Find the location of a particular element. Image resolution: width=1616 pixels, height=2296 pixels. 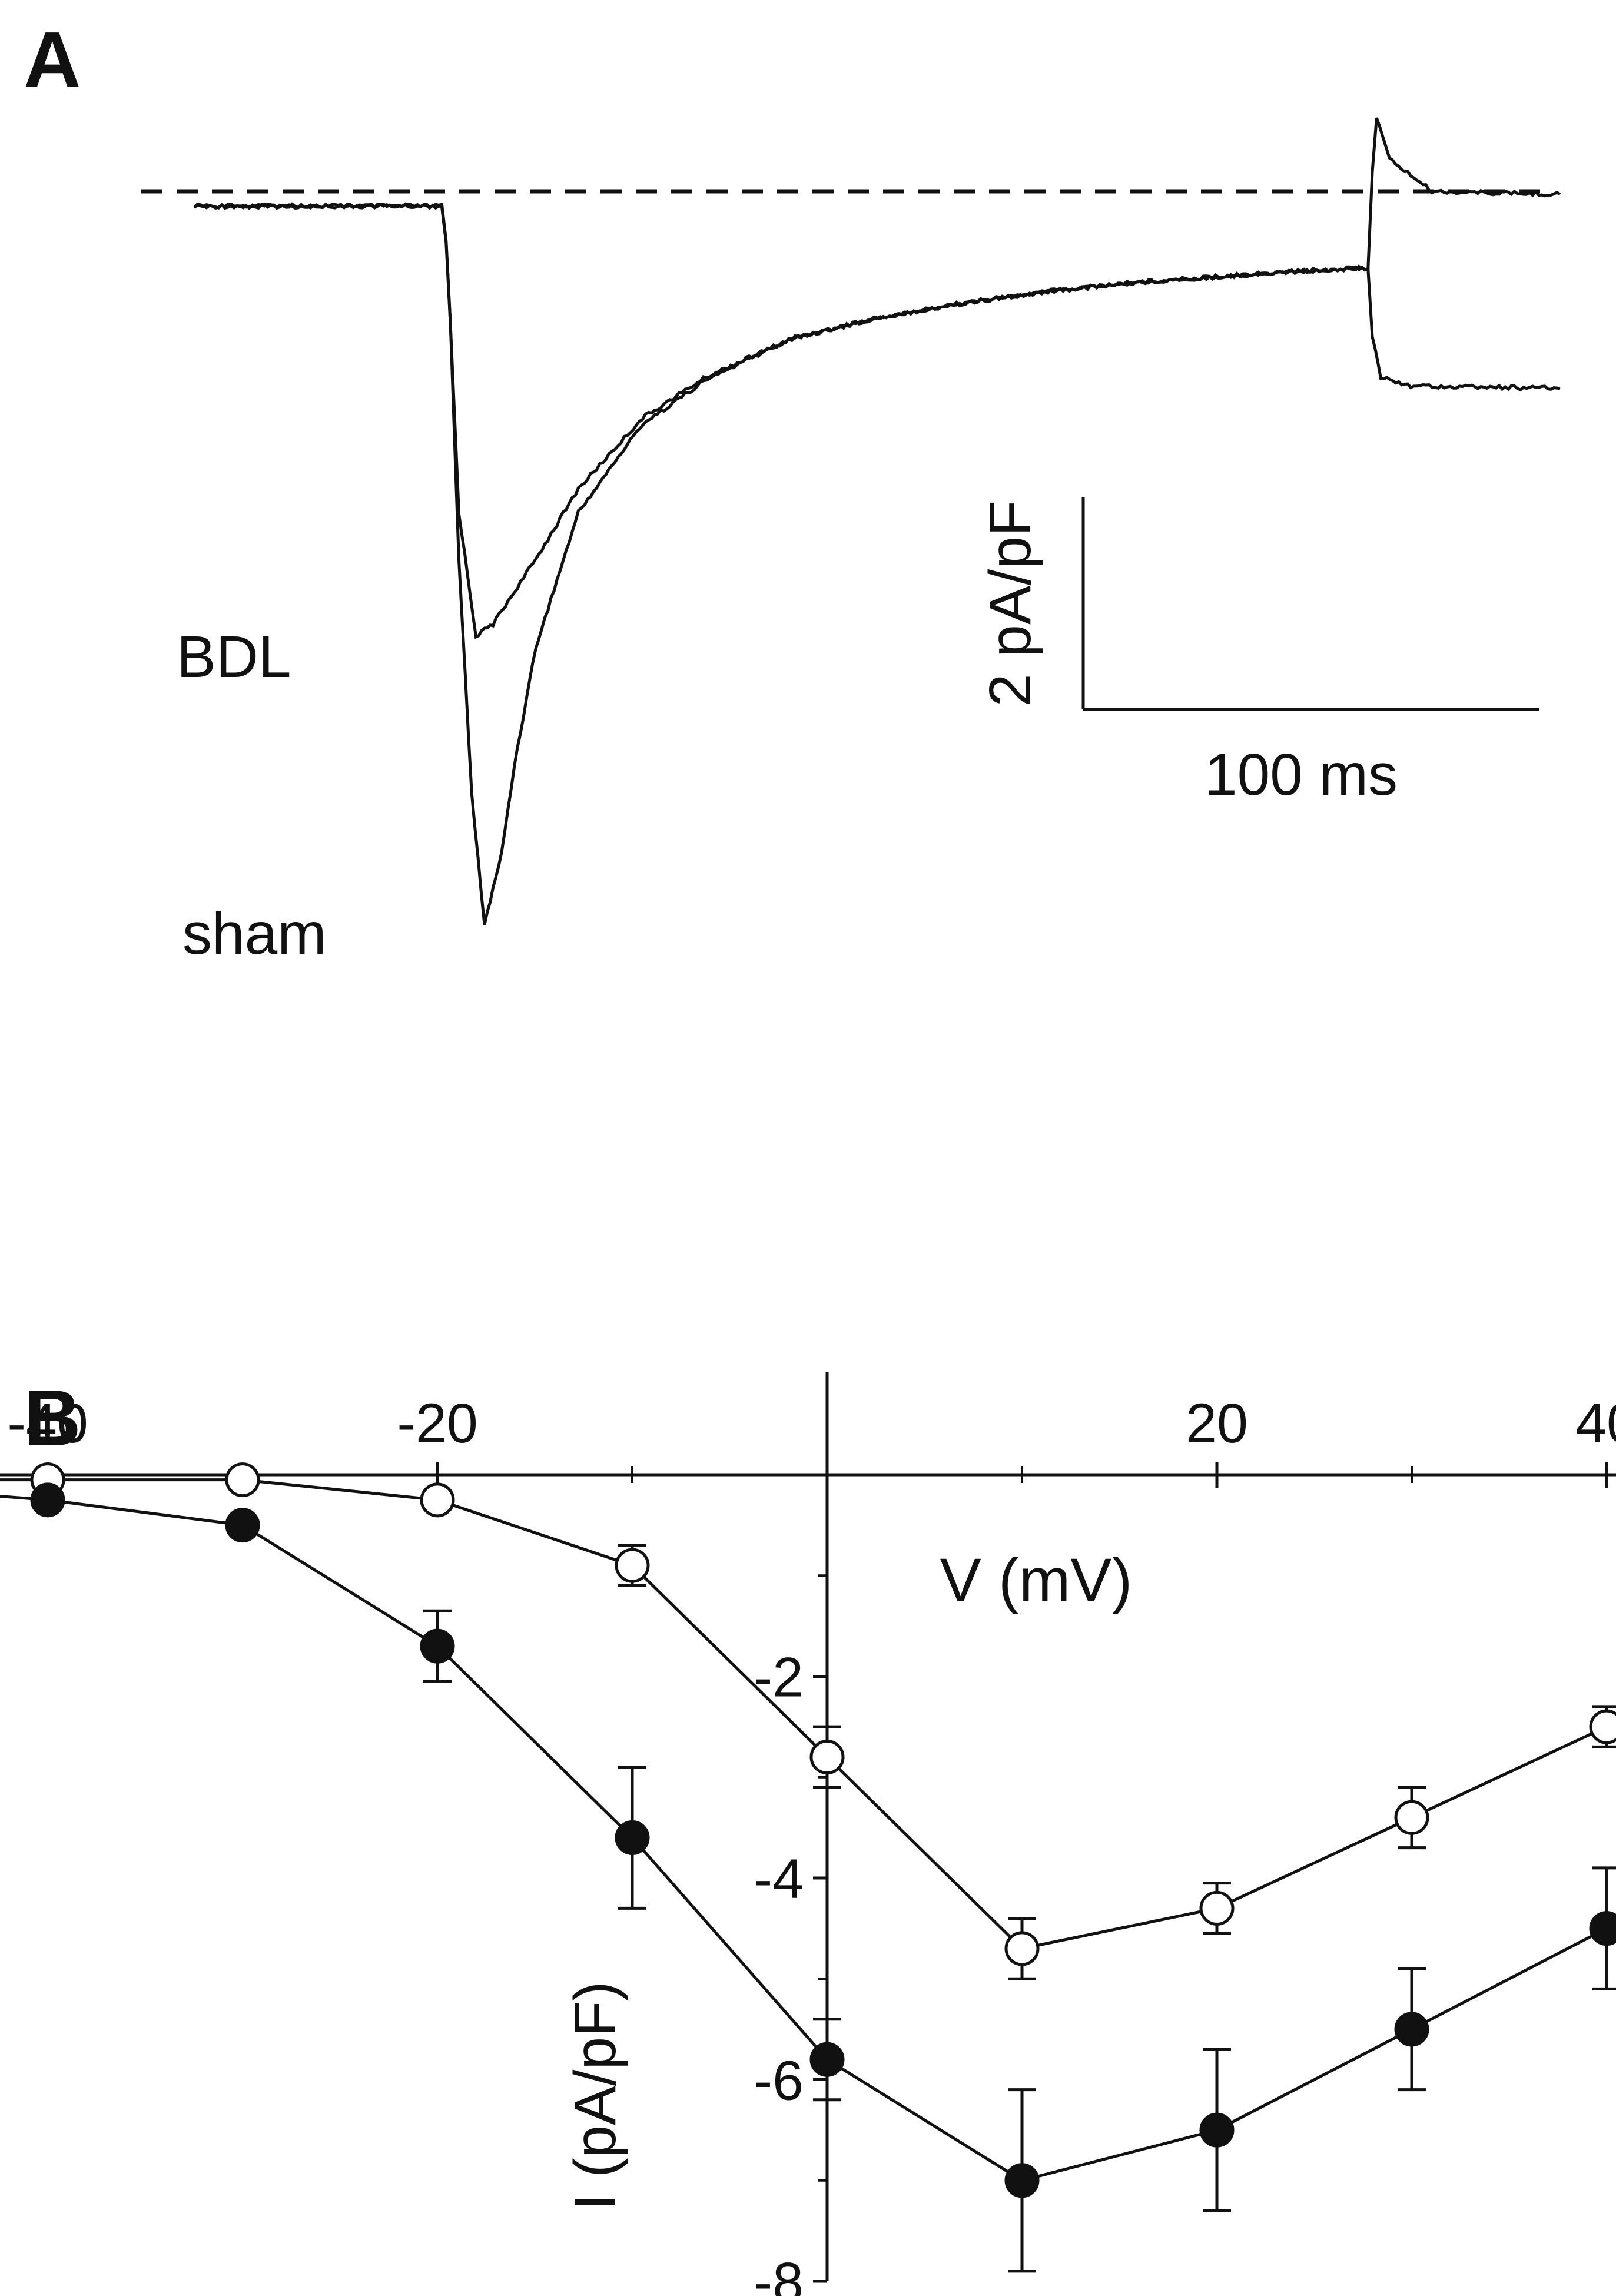

label-sham: sham is located at coordinates (254, 934).